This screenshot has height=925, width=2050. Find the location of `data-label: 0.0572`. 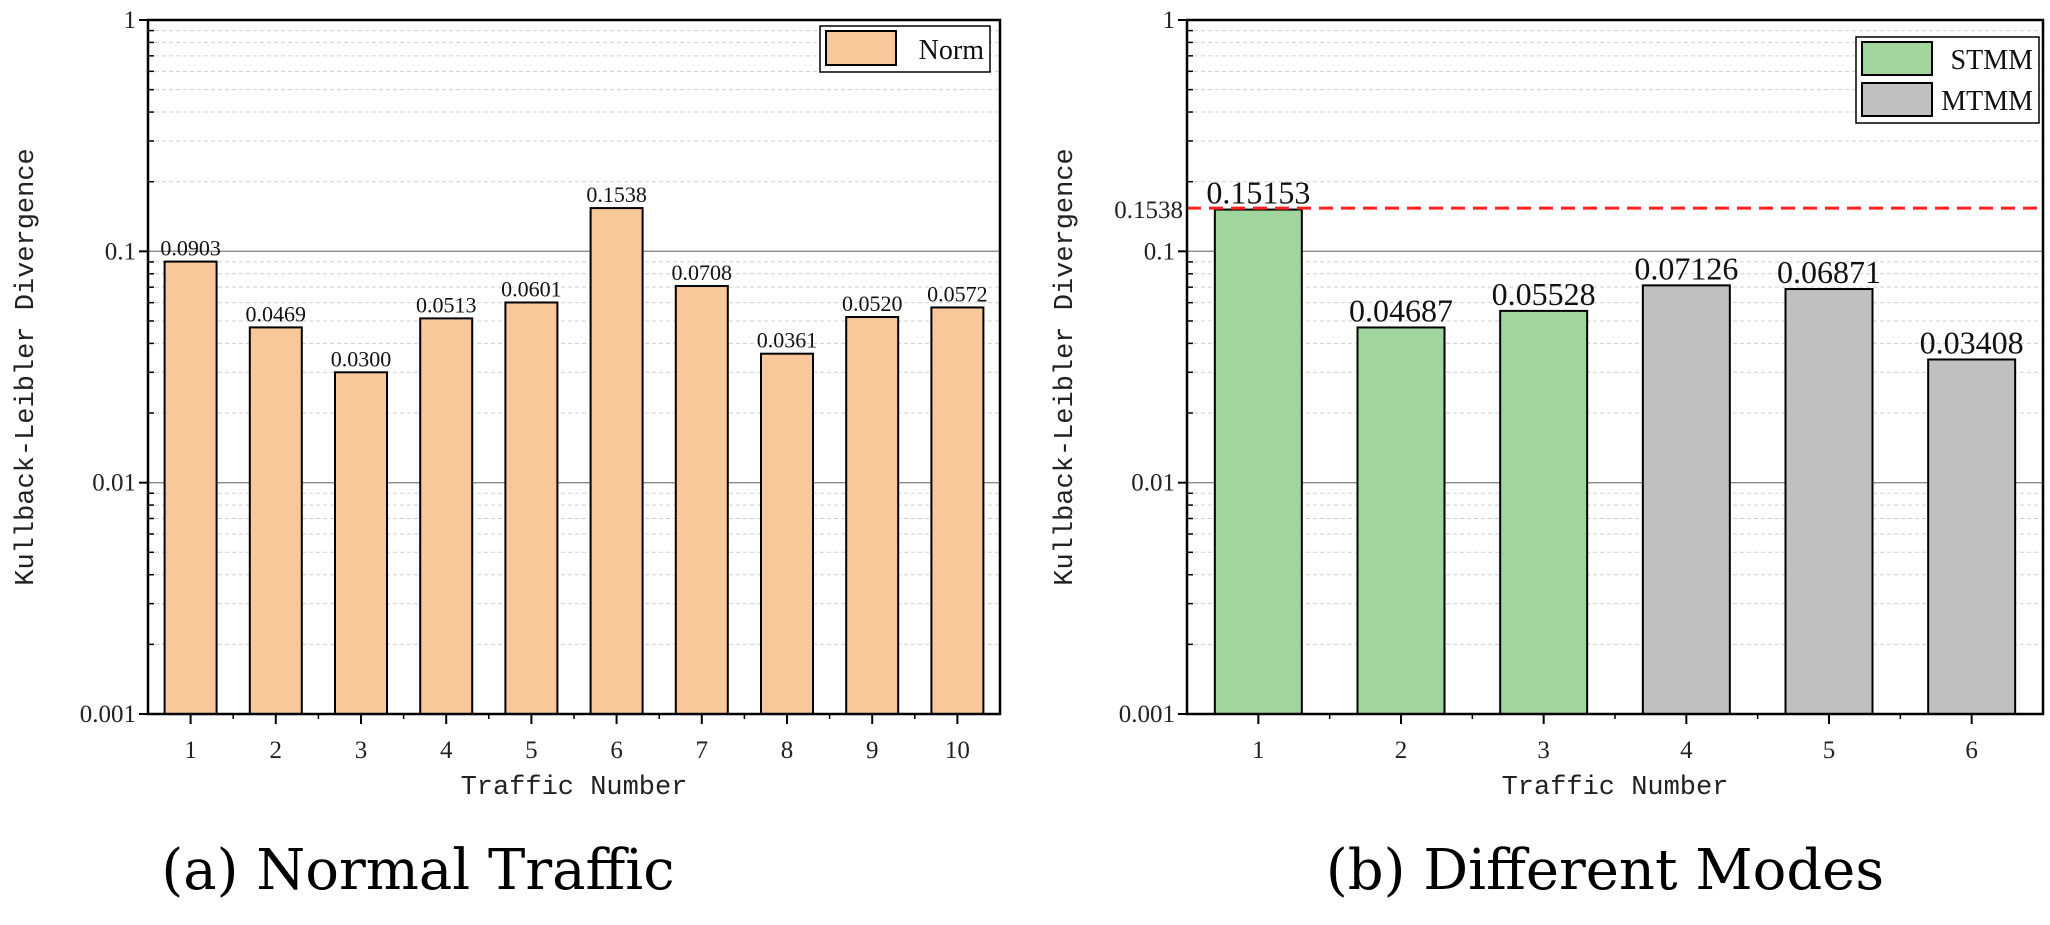

data-label: 0.0572 is located at coordinates (957, 293).